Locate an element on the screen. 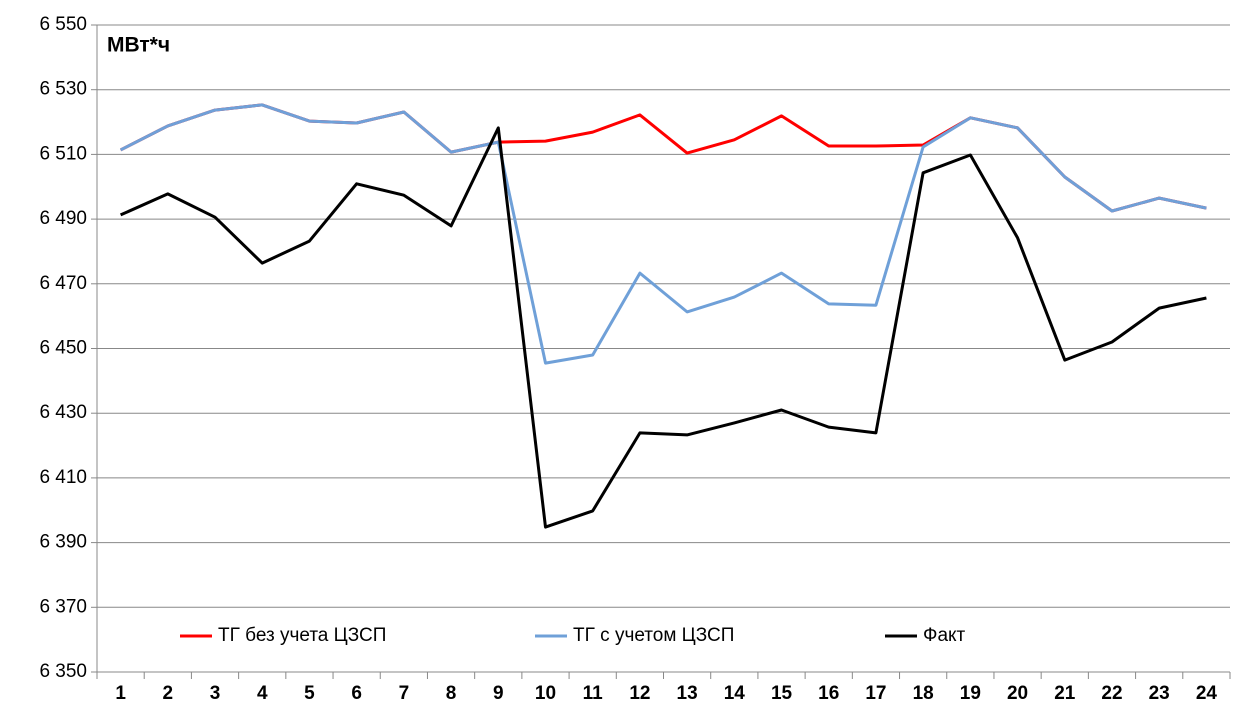 The height and width of the screenshot is (716, 1234). x-tick-label: 23 is located at coordinates (1159, 693).